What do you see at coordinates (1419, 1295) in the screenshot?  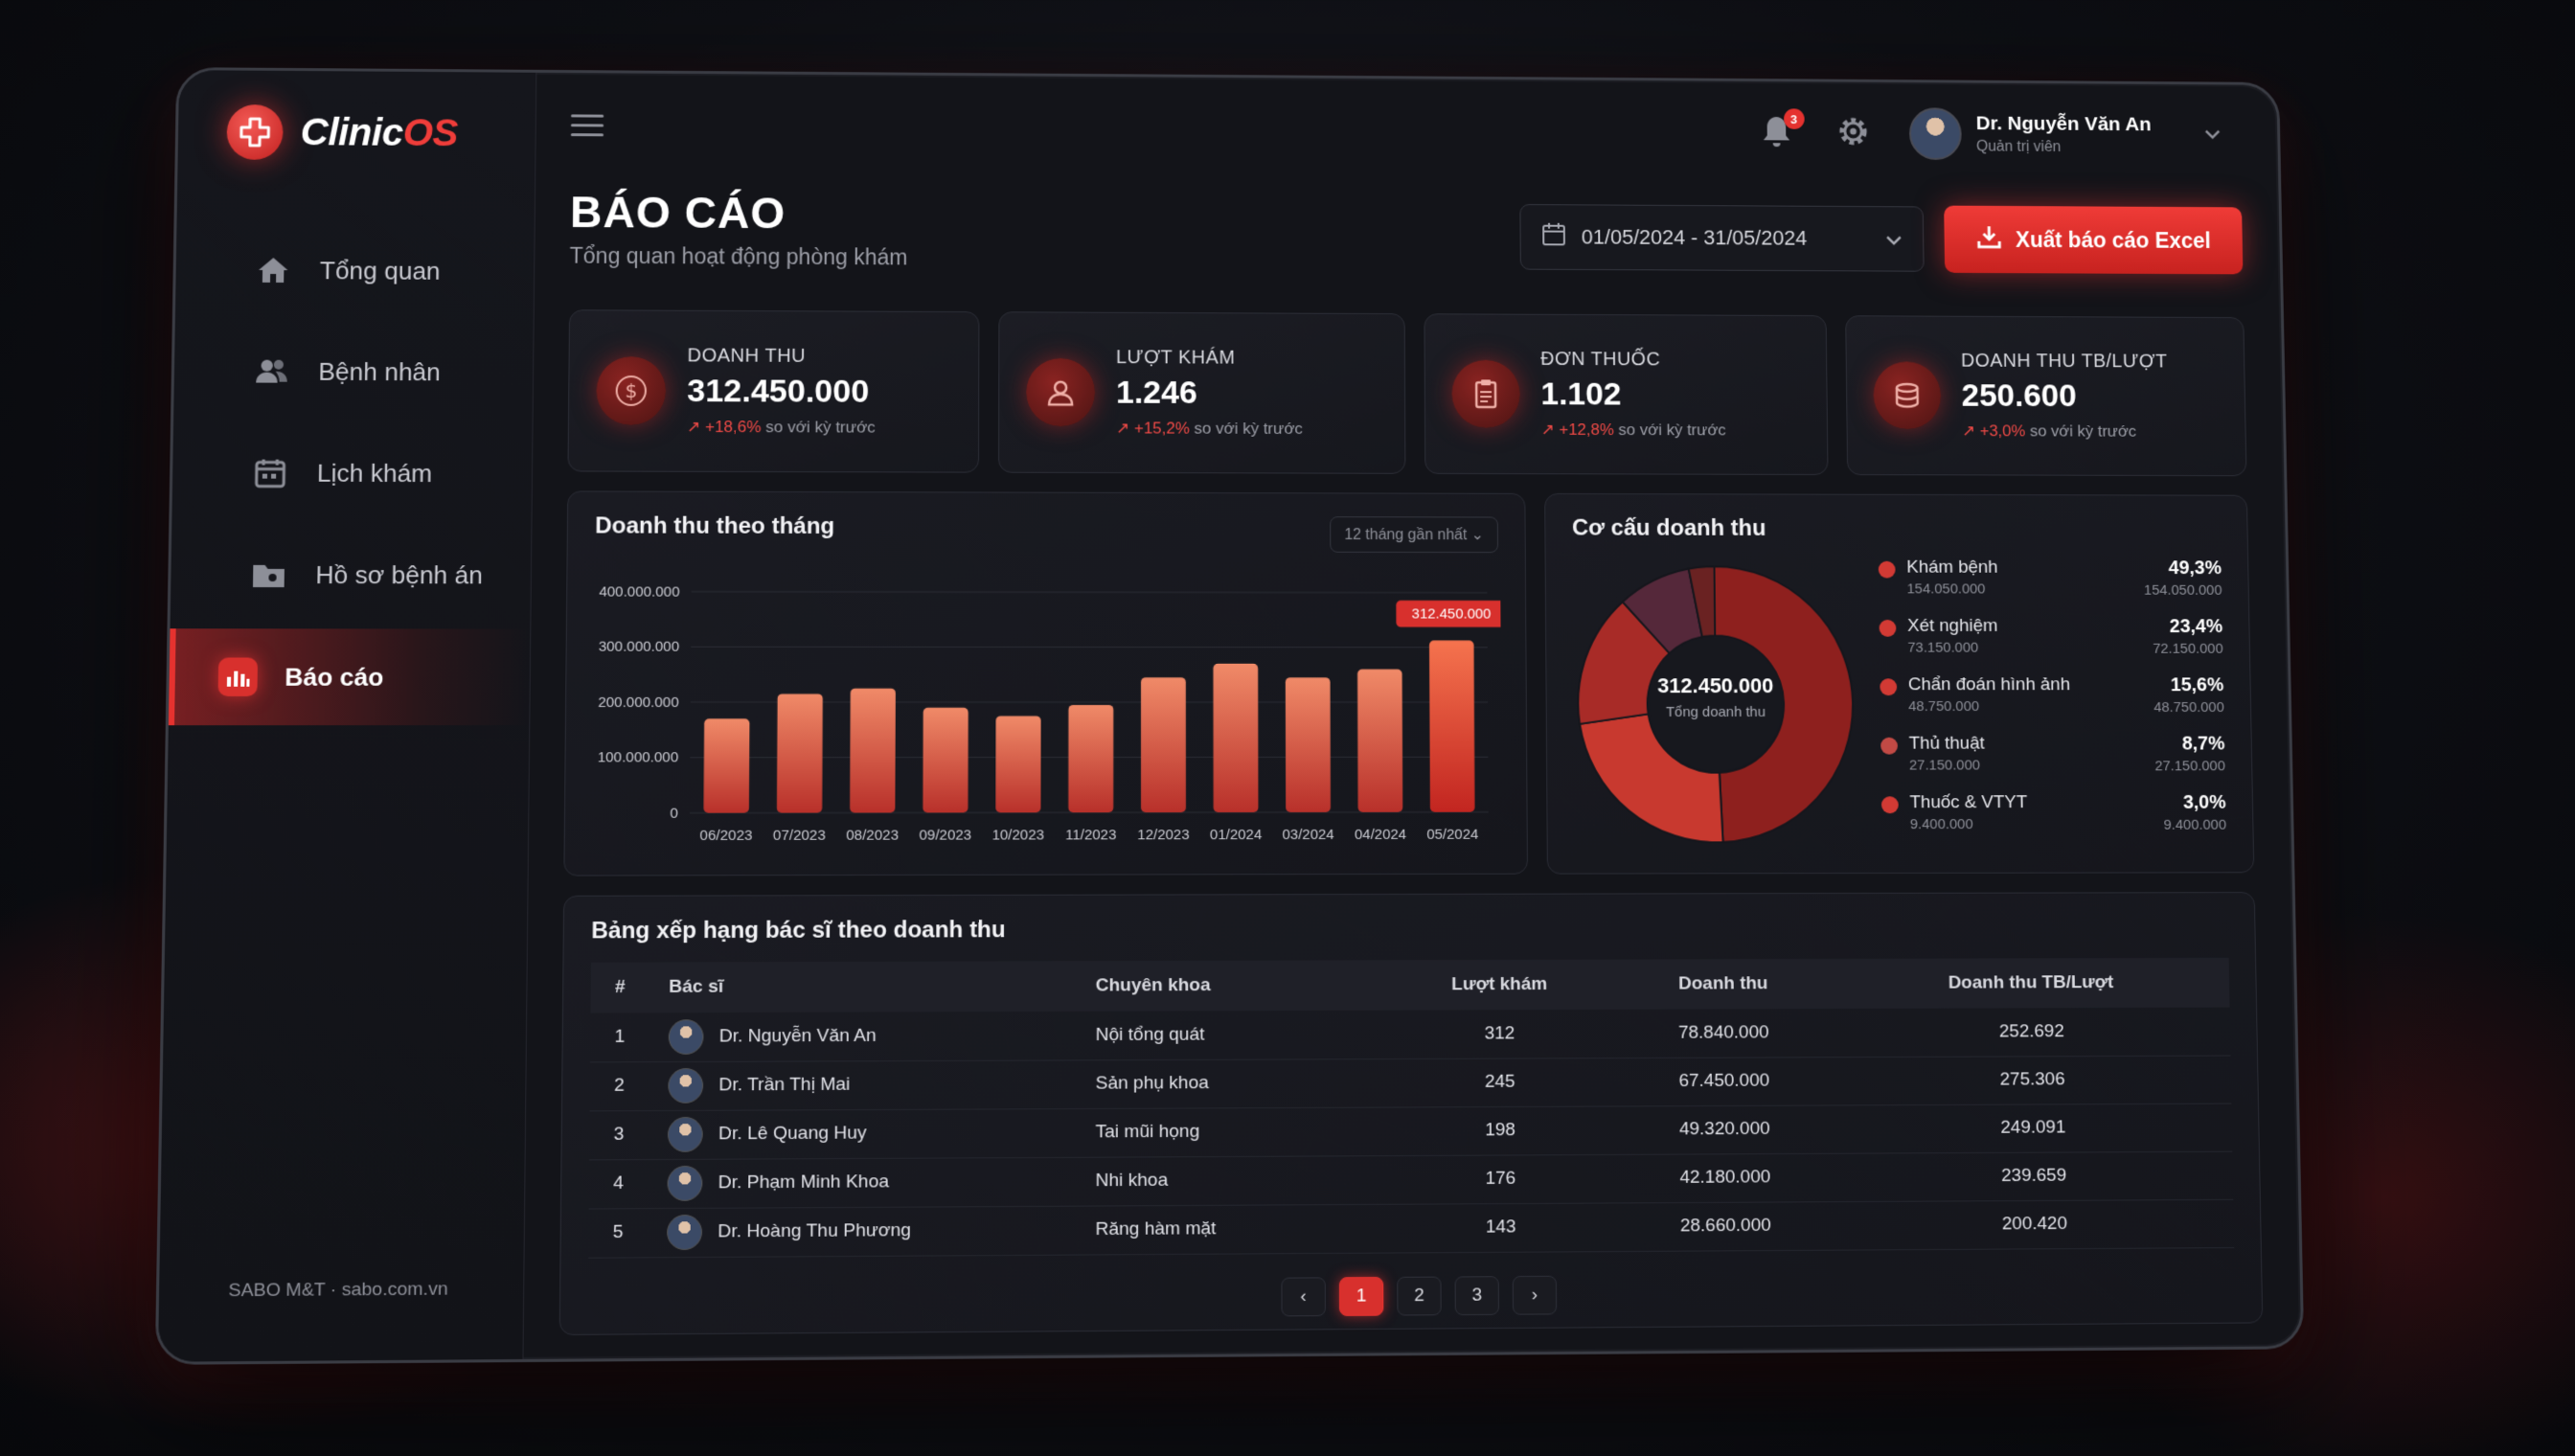 I see `page-button-2: 2` at bounding box center [1419, 1295].